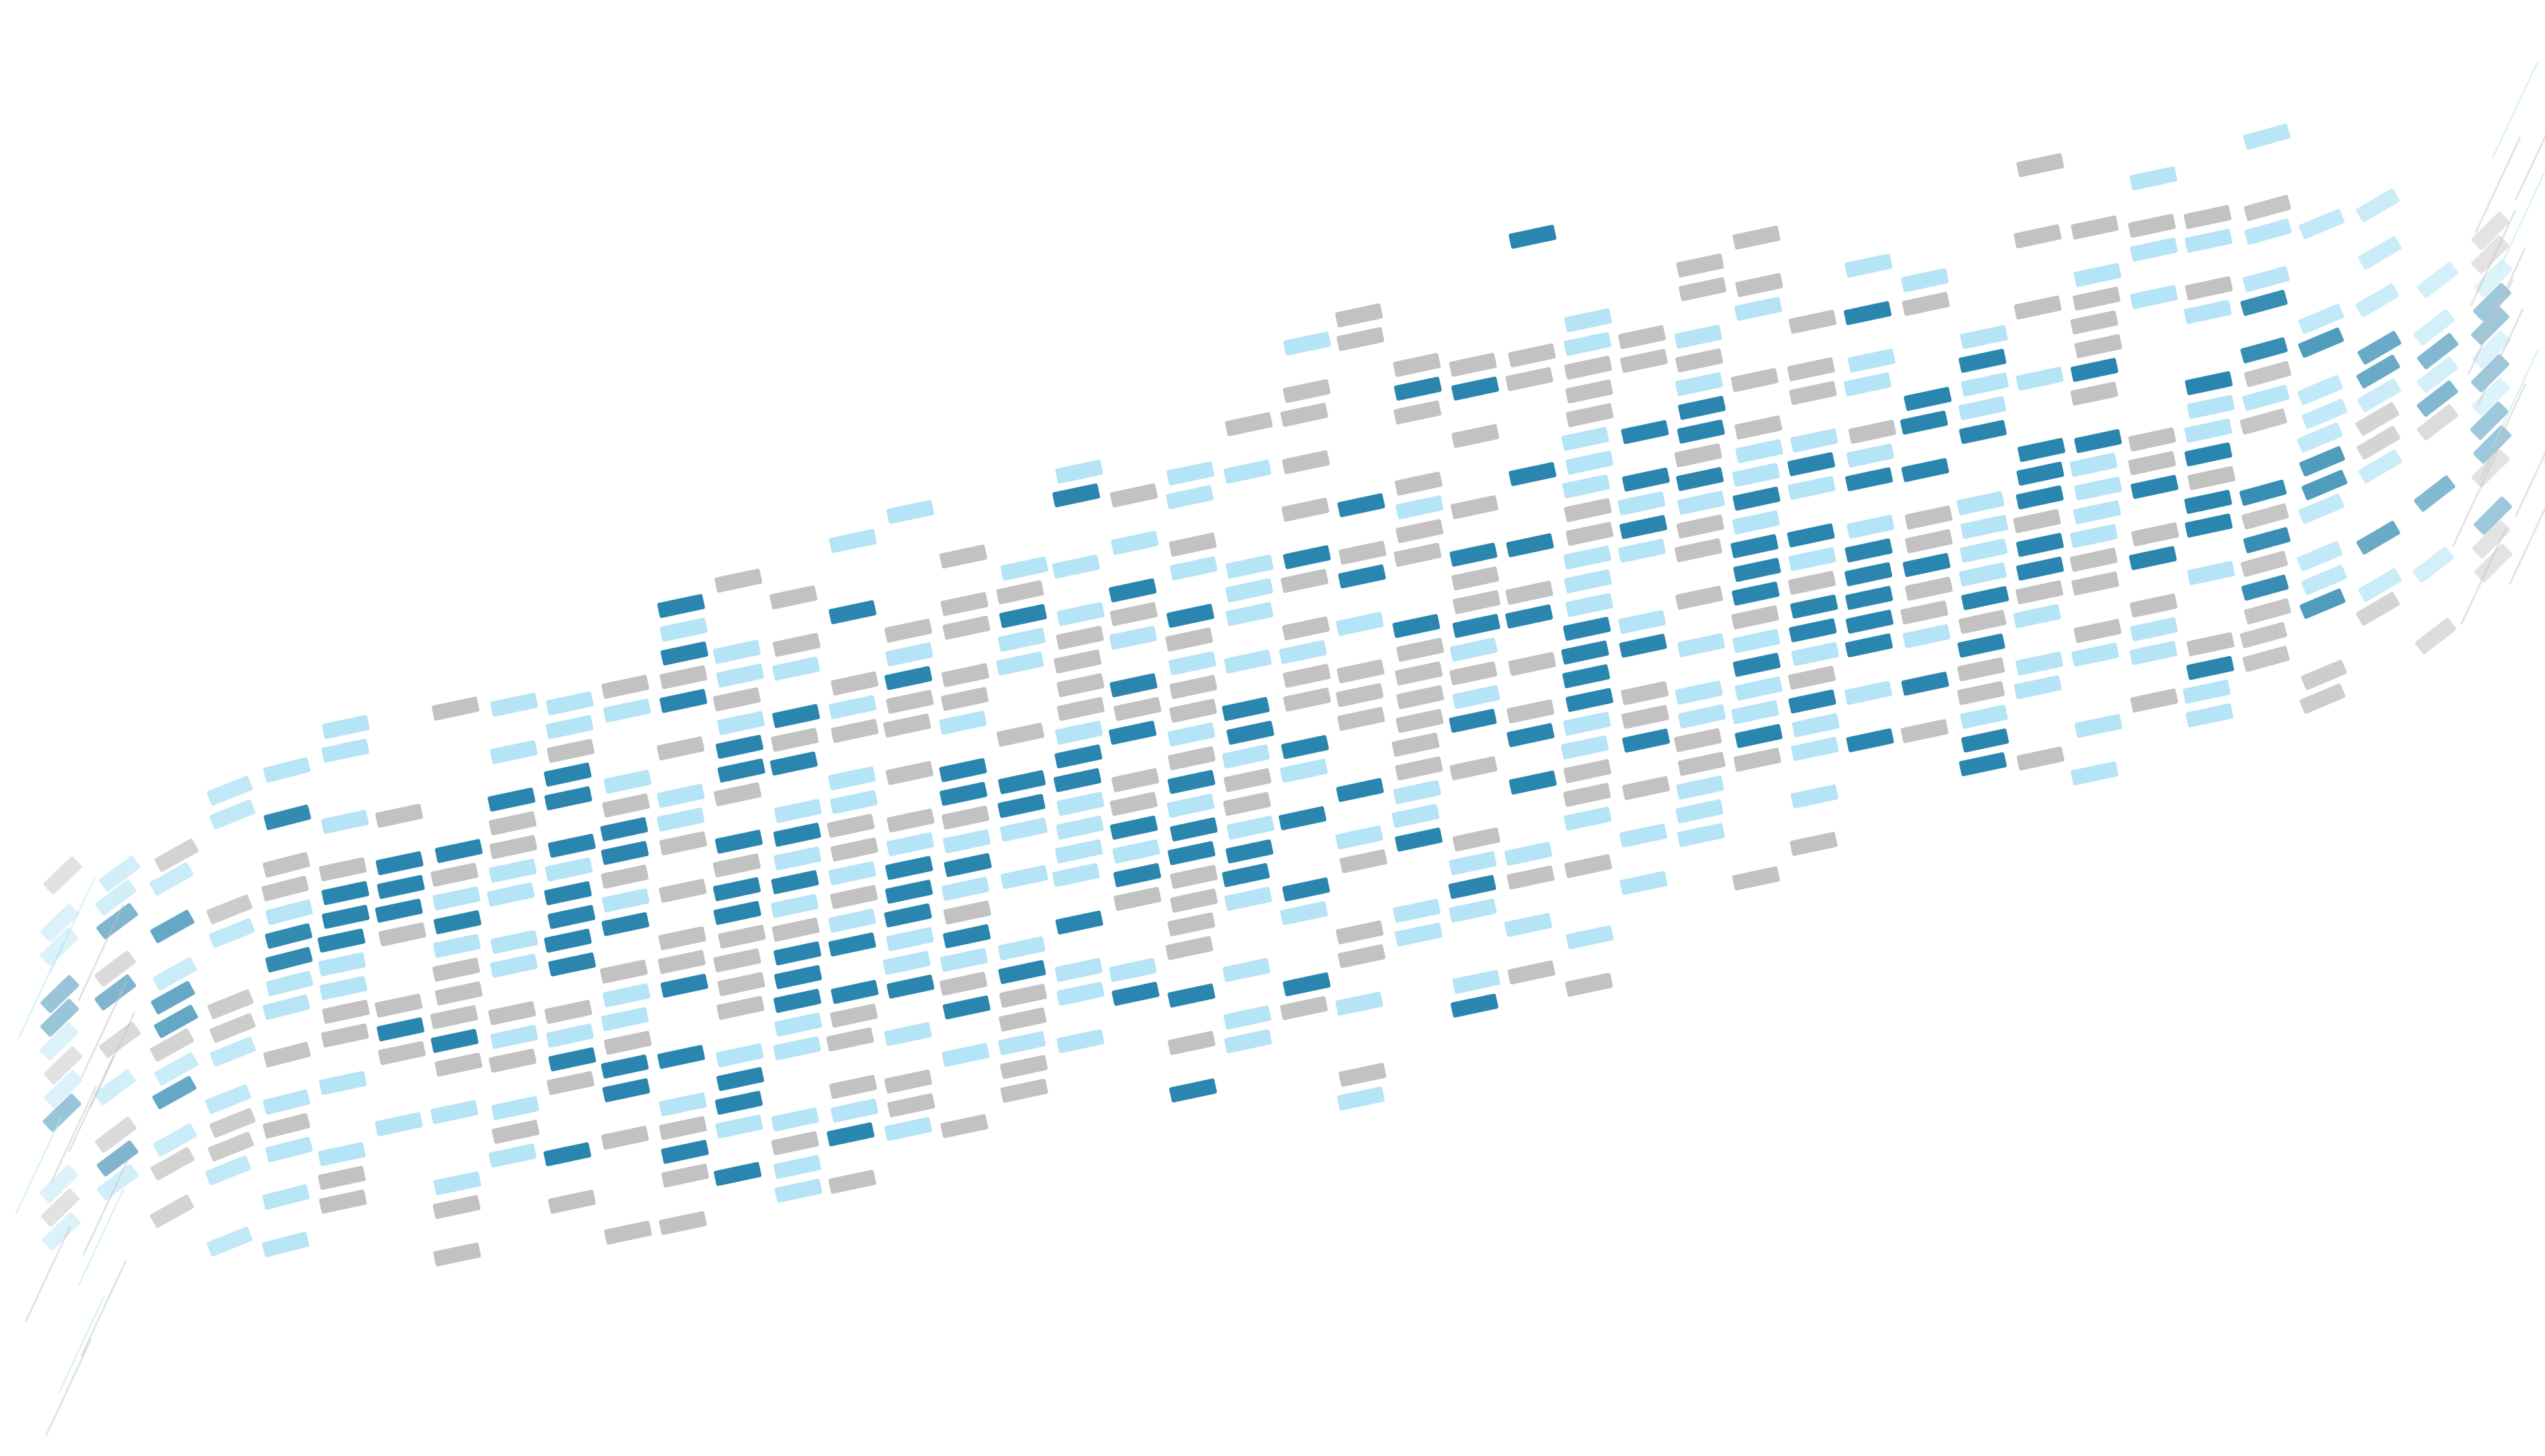  Describe the element at coordinates (112, 1060) in the screenshot. I see `edge-streak` at that location.